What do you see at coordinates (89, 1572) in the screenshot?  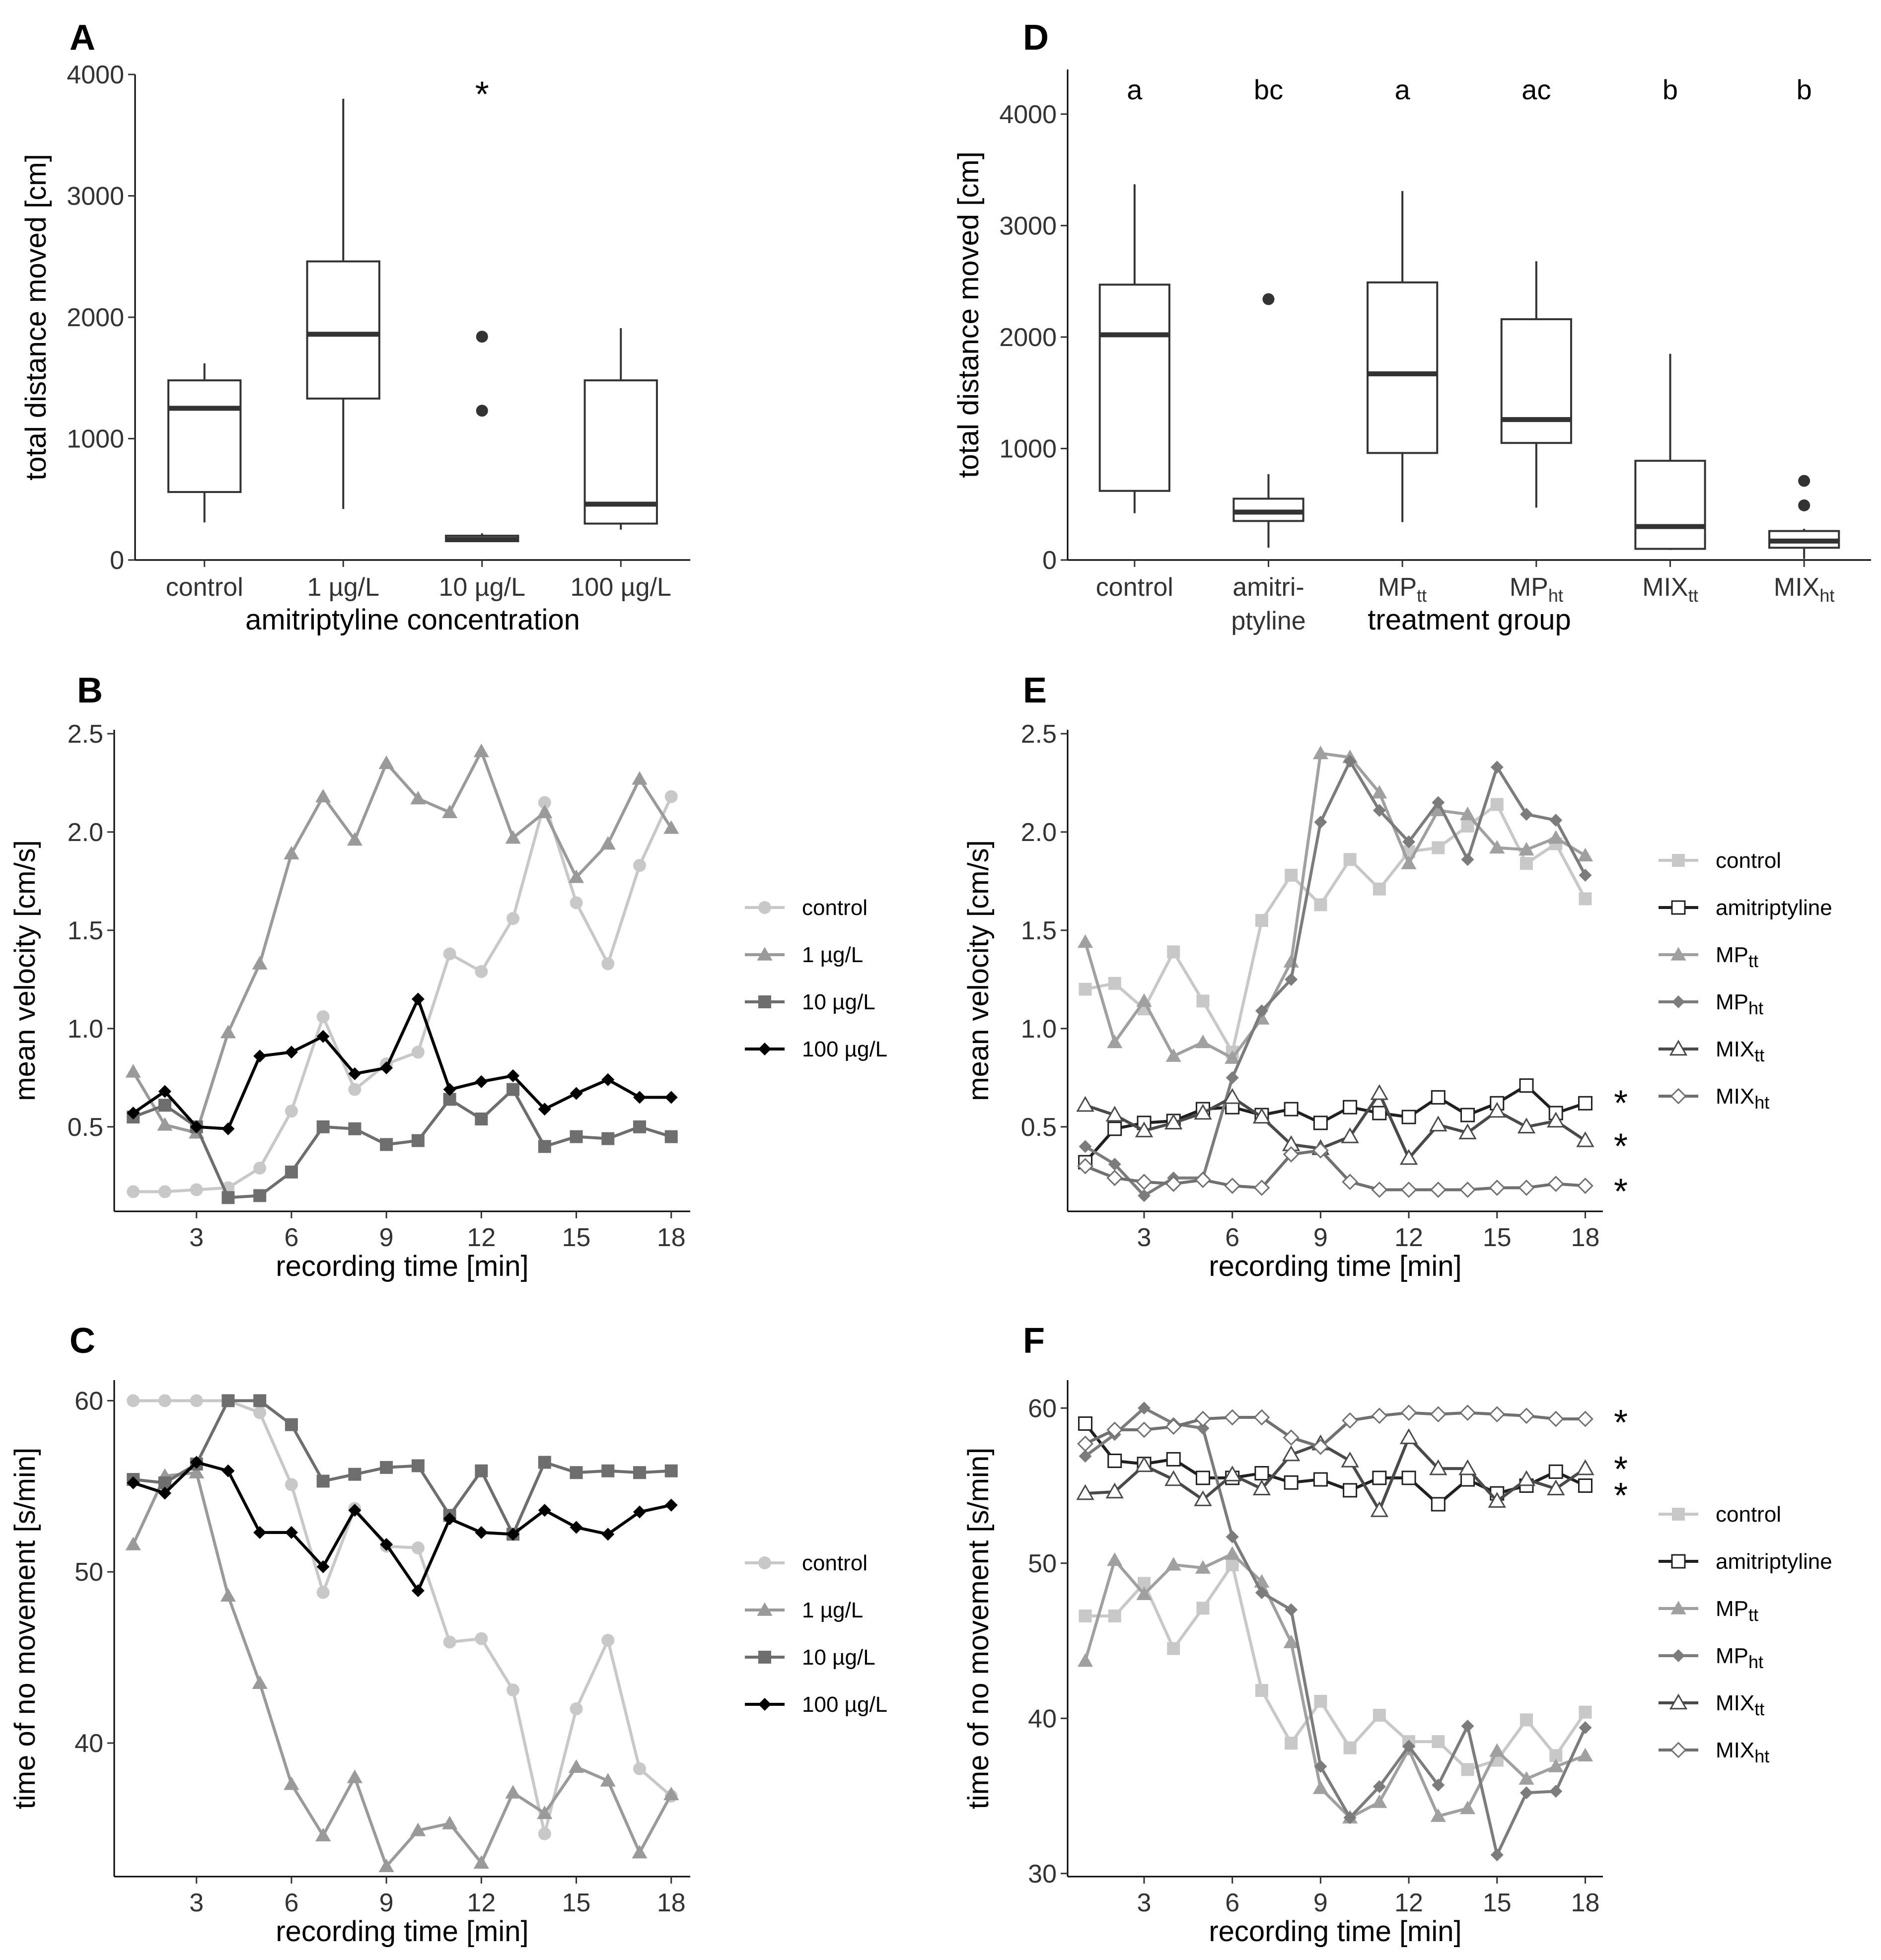 I see `y-tick-label: 50` at bounding box center [89, 1572].